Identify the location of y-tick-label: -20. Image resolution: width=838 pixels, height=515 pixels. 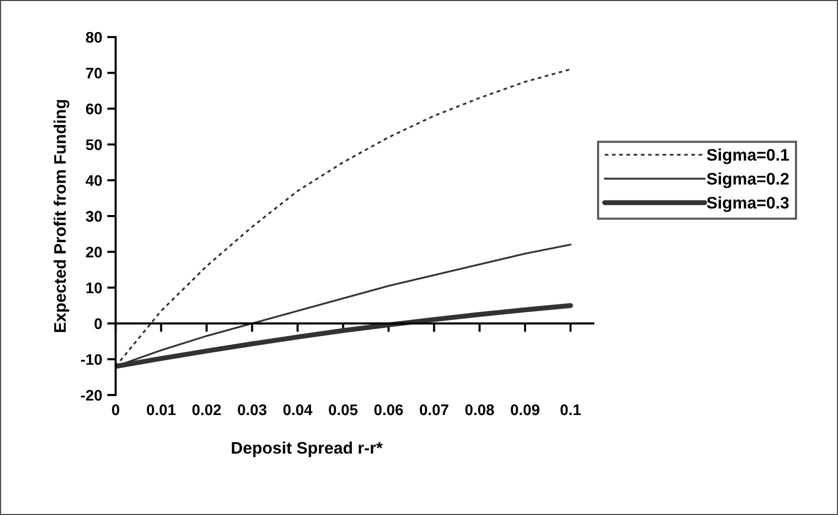
(91, 395).